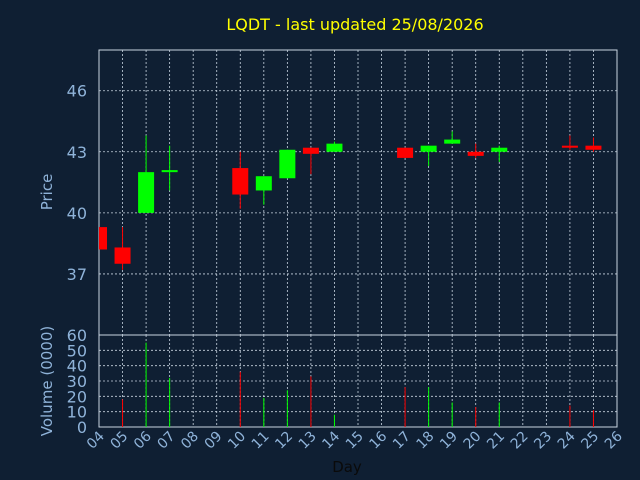  Describe the element at coordinates (354, 24) in the screenshot. I see `chart-title: LQDT - last updated 25/08/2026` at that location.